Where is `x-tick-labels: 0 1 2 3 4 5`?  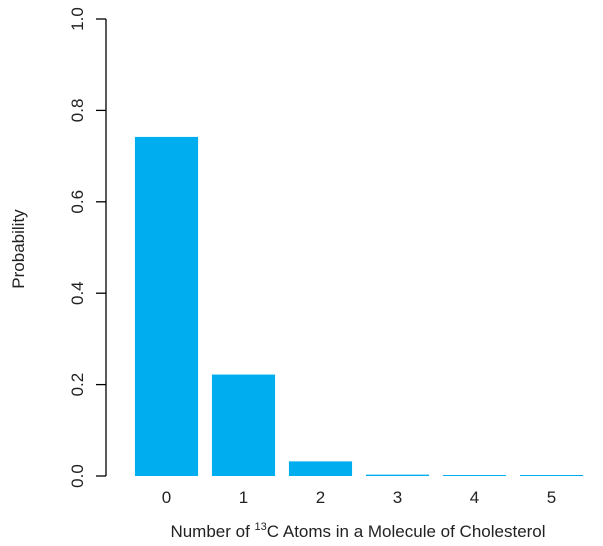 x-tick-labels: 0 1 2 3 4 5 is located at coordinates (359, 497).